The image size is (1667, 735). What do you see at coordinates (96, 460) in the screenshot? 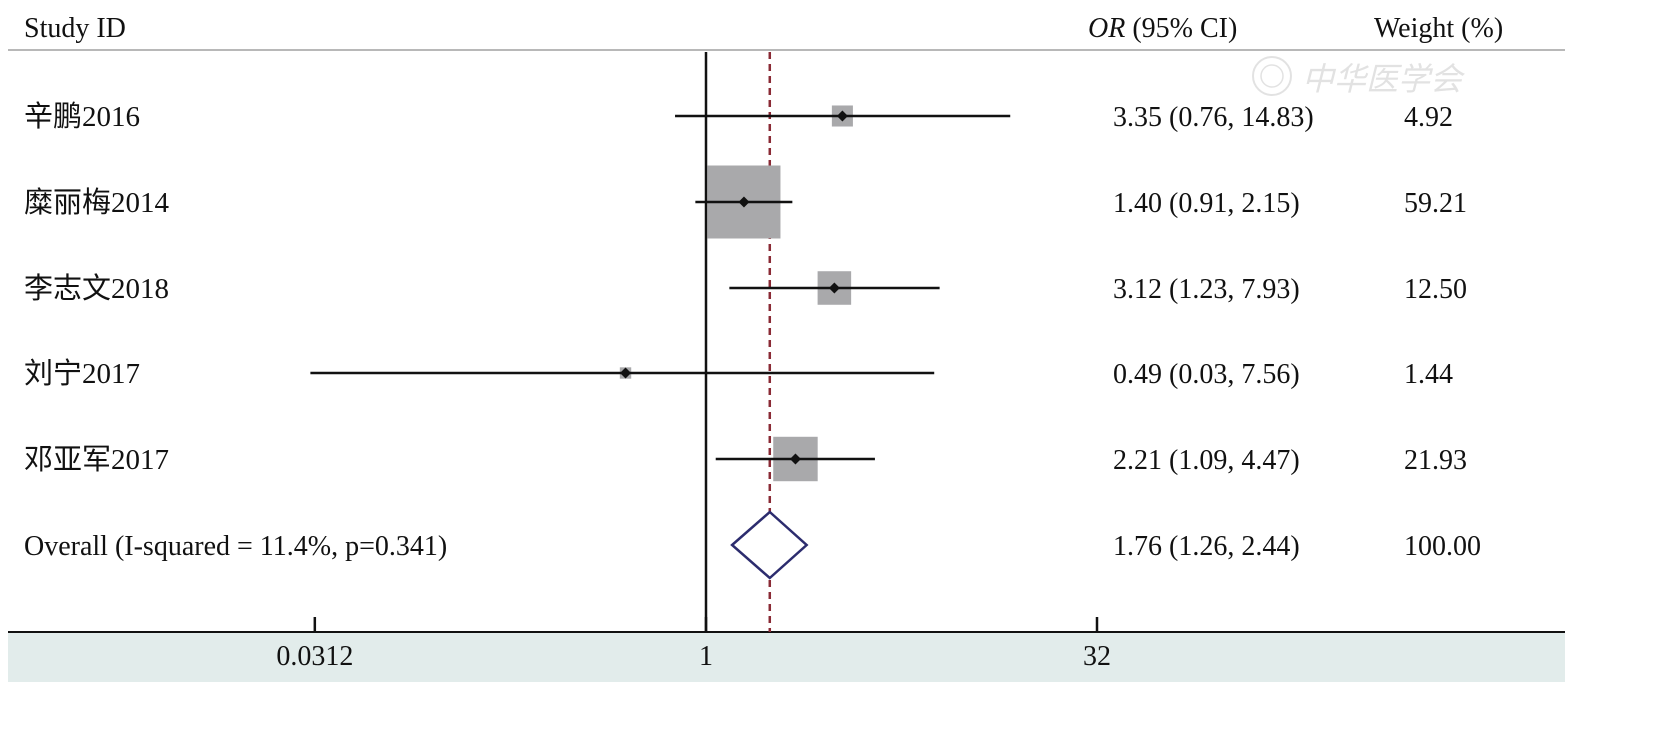
I see `study-label: 邓亚军2017` at bounding box center [96, 460].